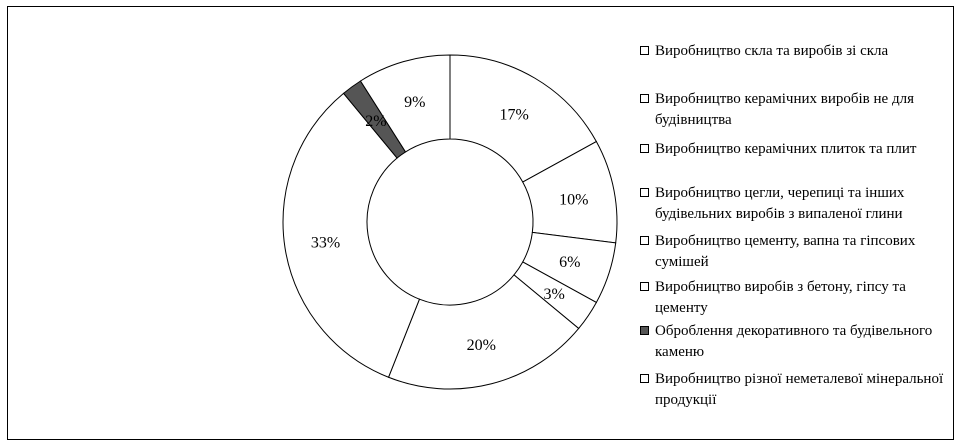 The width and height of the screenshot is (962, 447). What do you see at coordinates (414, 102) in the screenshot?
I see `slice-label-8: 9%` at bounding box center [414, 102].